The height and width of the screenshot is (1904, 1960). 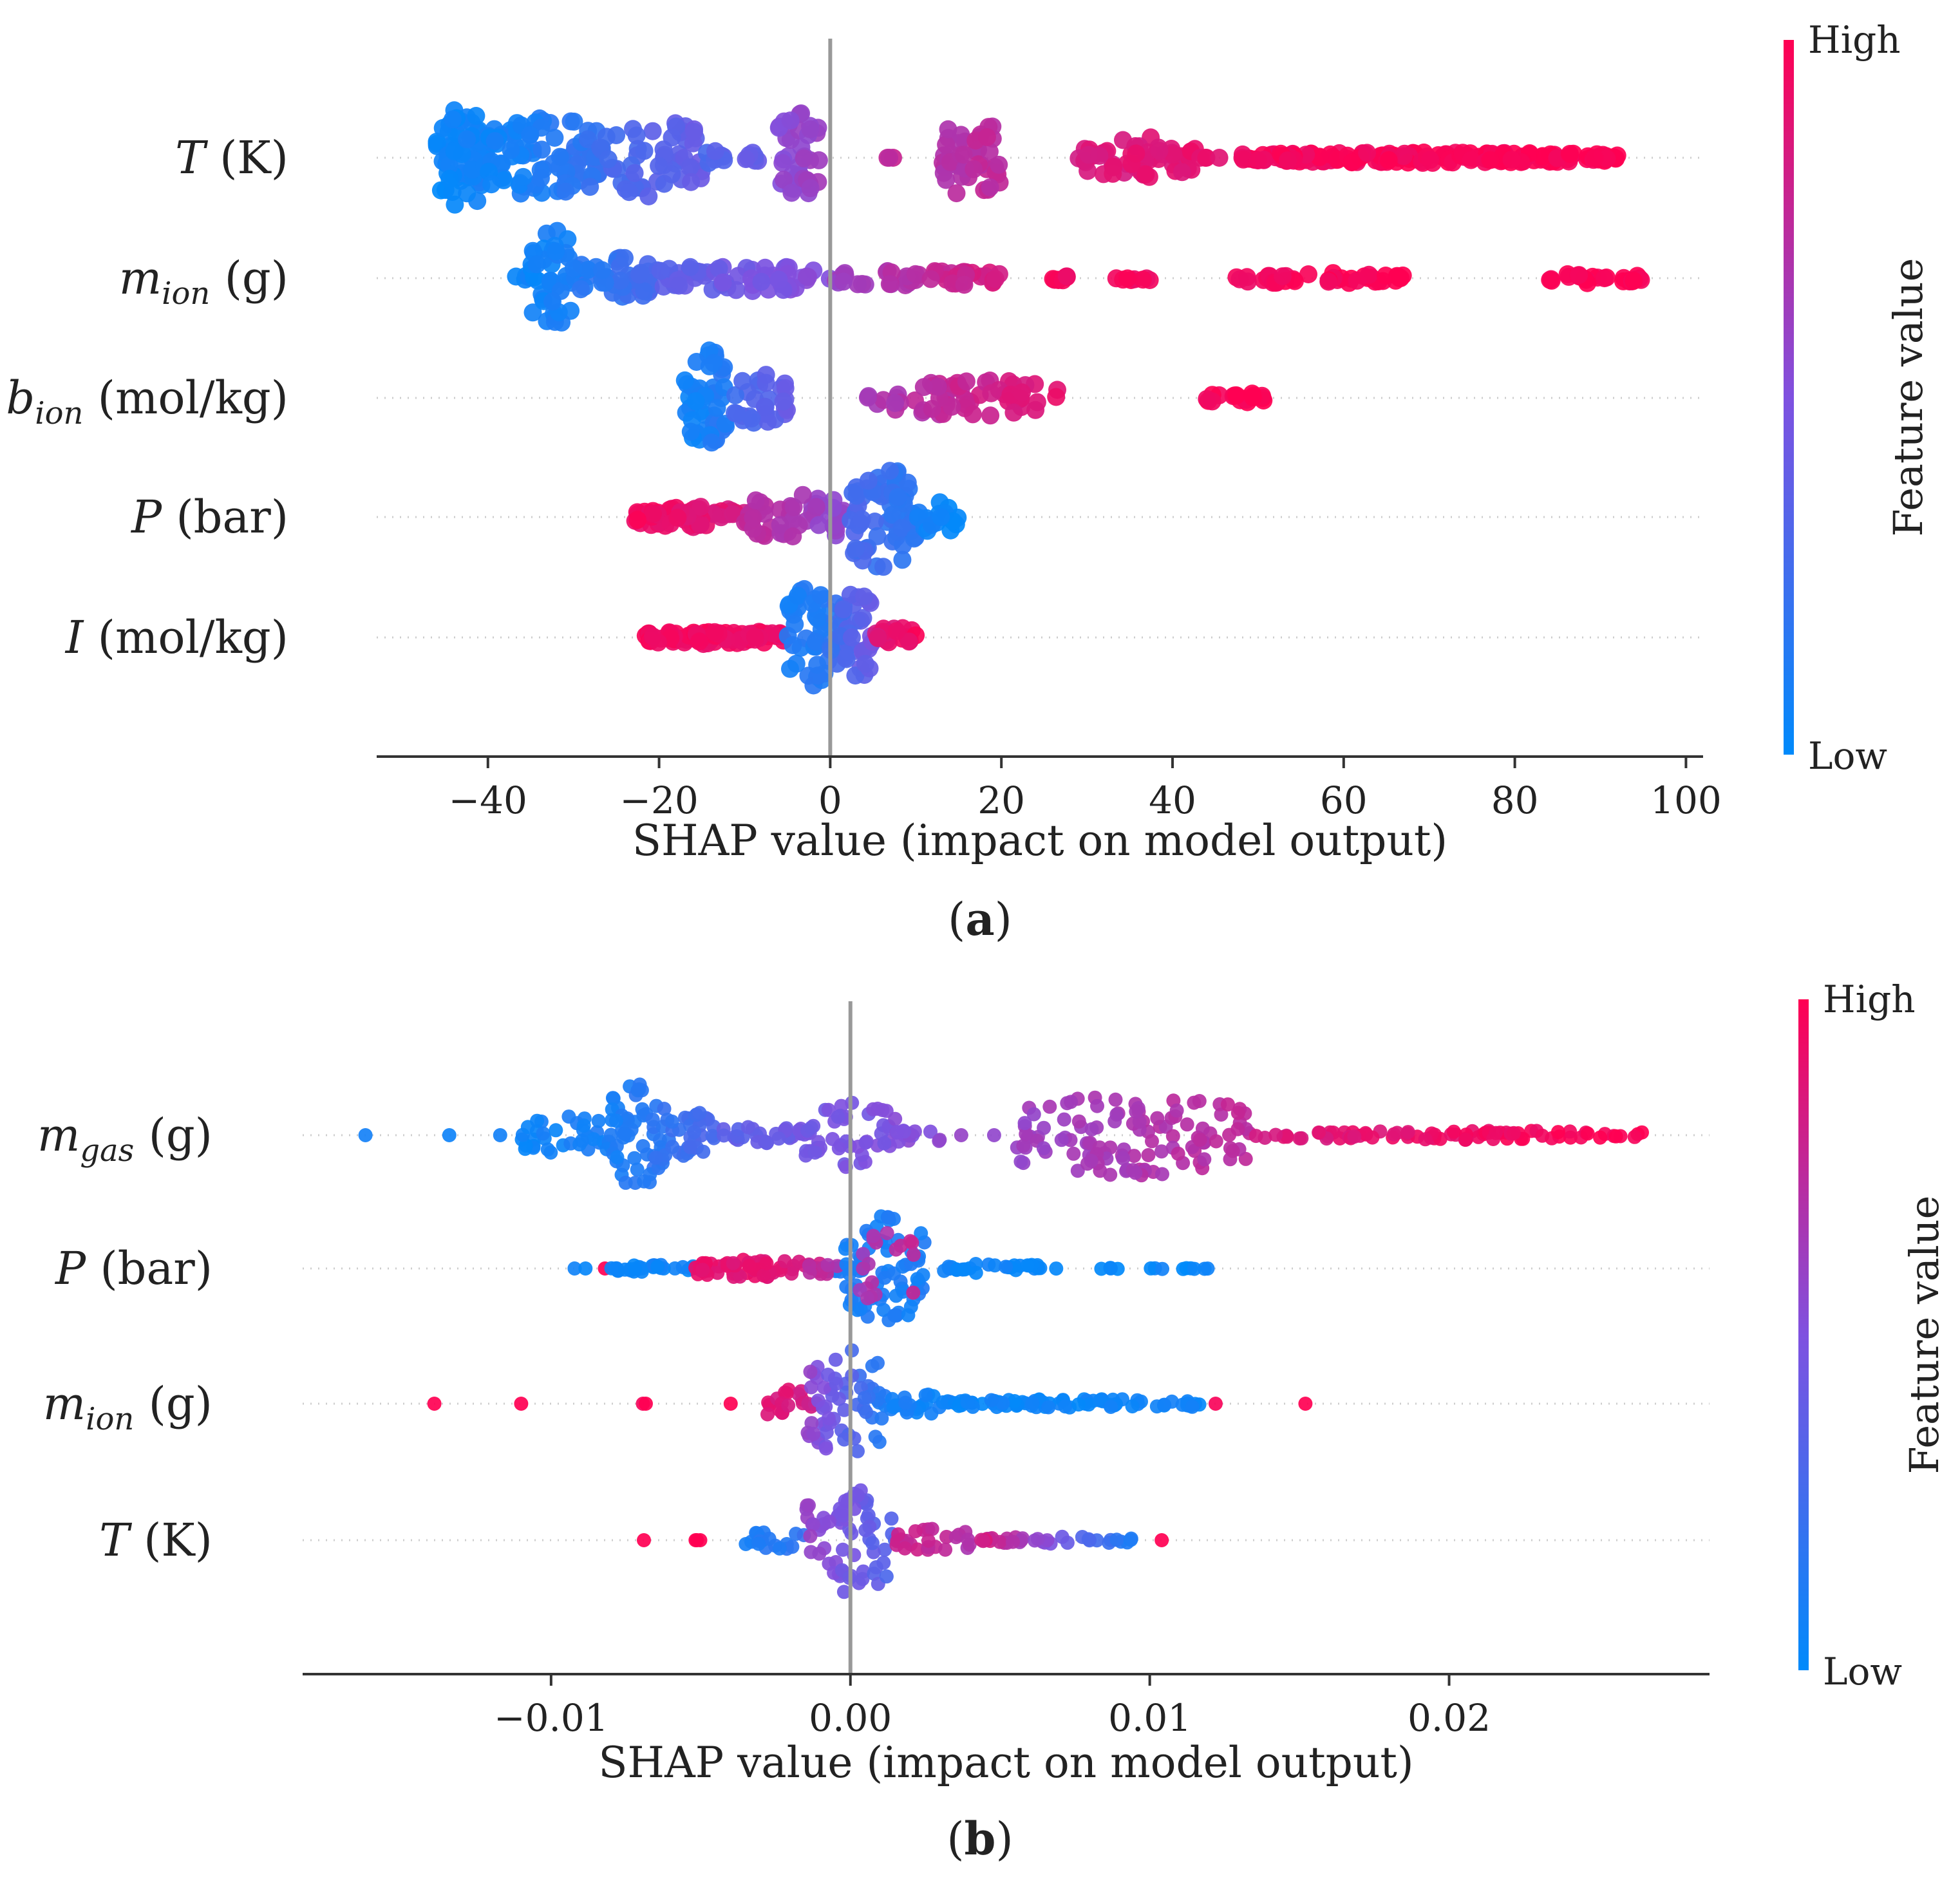 What do you see at coordinates (1862, 1671) in the screenshot?
I see `colorbar-low-label: Low` at bounding box center [1862, 1671].